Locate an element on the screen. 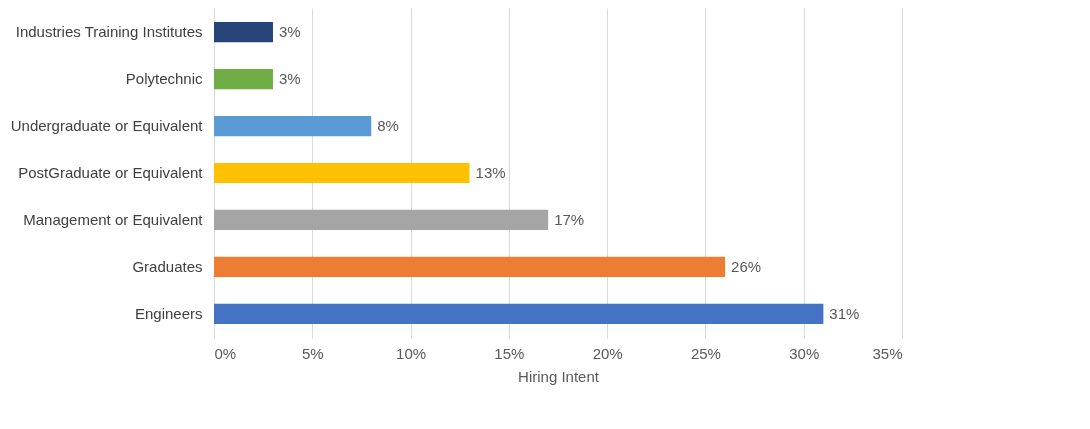 Image resolution: width=1090 pixels, height=429 pixels. y-tick-label: Industries Training Institutes is located at coordinates (109, 32).